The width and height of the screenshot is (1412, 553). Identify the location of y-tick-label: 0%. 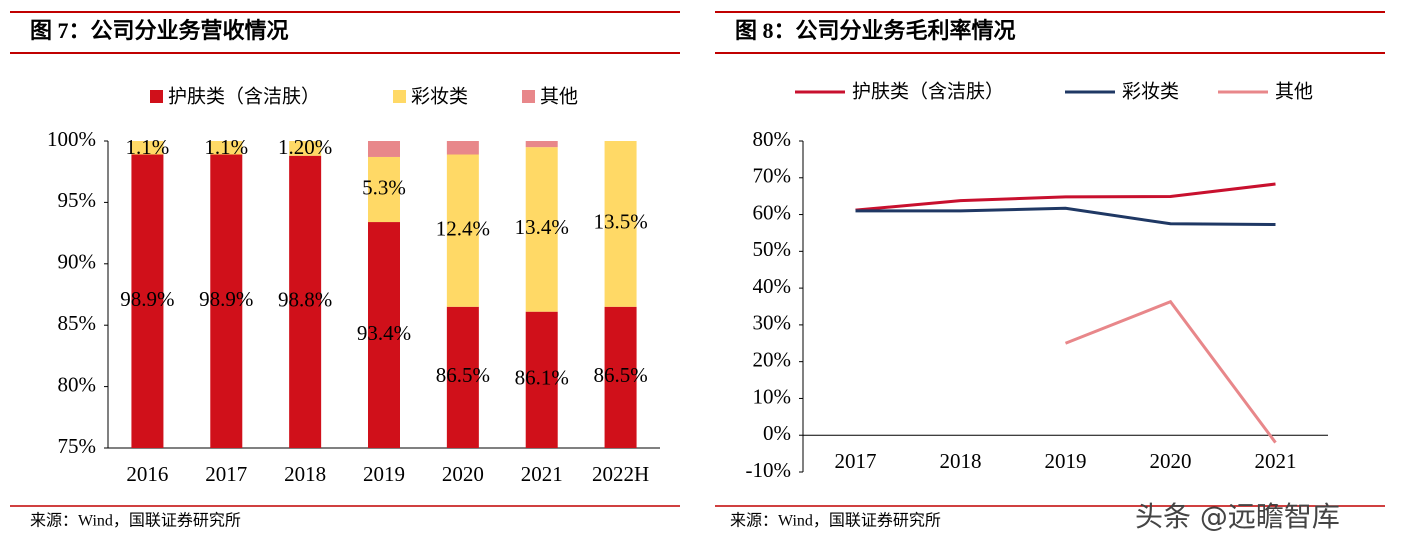
(777, 433).